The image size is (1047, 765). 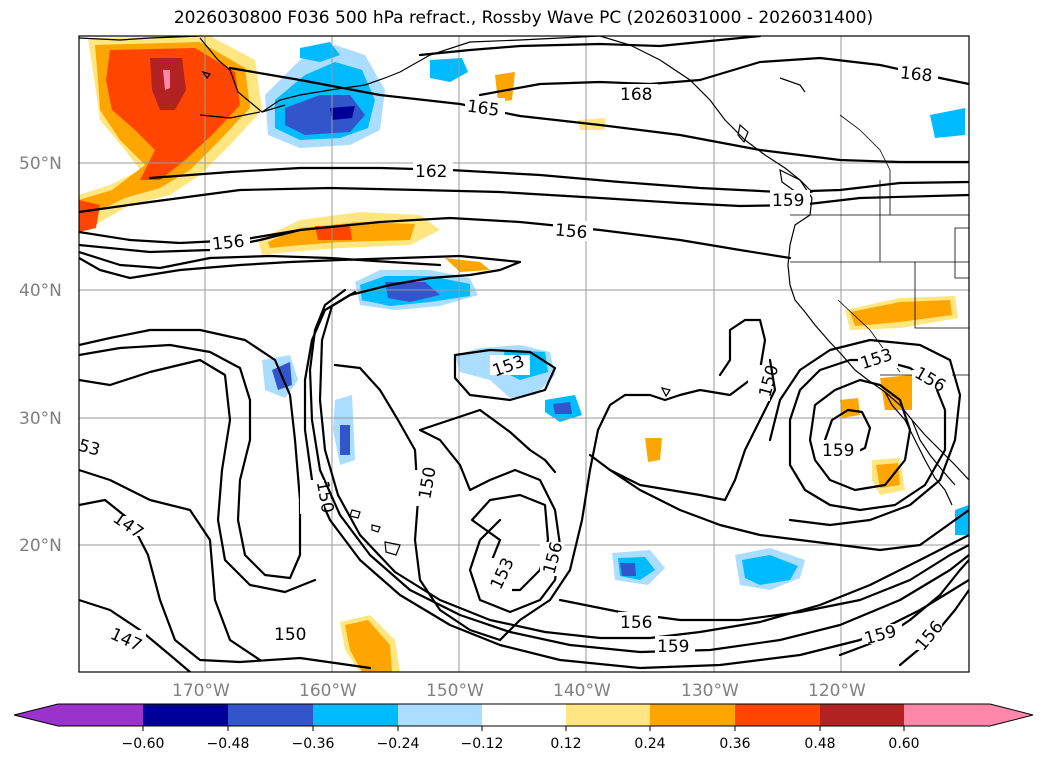 What do you see at coordinates (143, 744) in the screenshot?
I see `colorbar-tick-label: −0.60` at bounding box center [143, 744].